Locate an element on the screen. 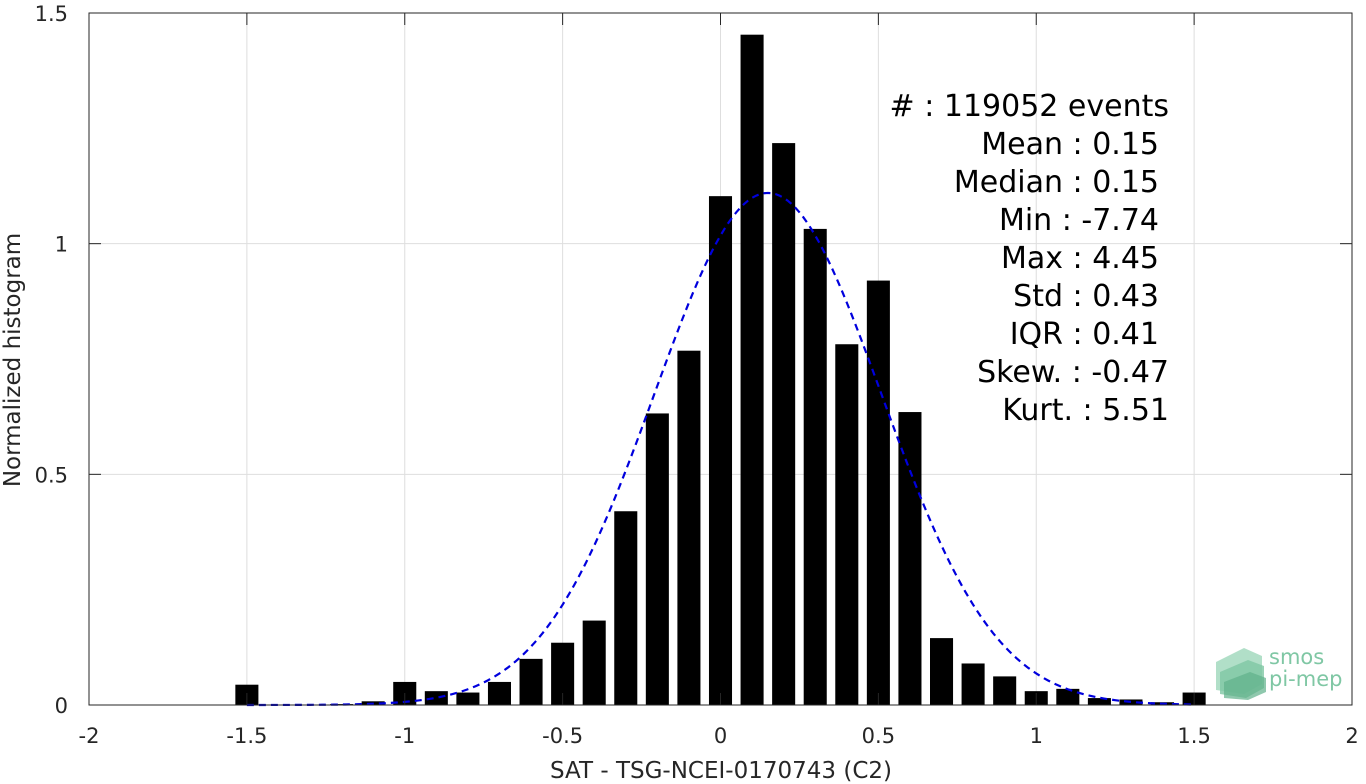 This screenshot has width=1366, height=784. stat-line: Max : 4.45 is located at coordinates (1080, 258).